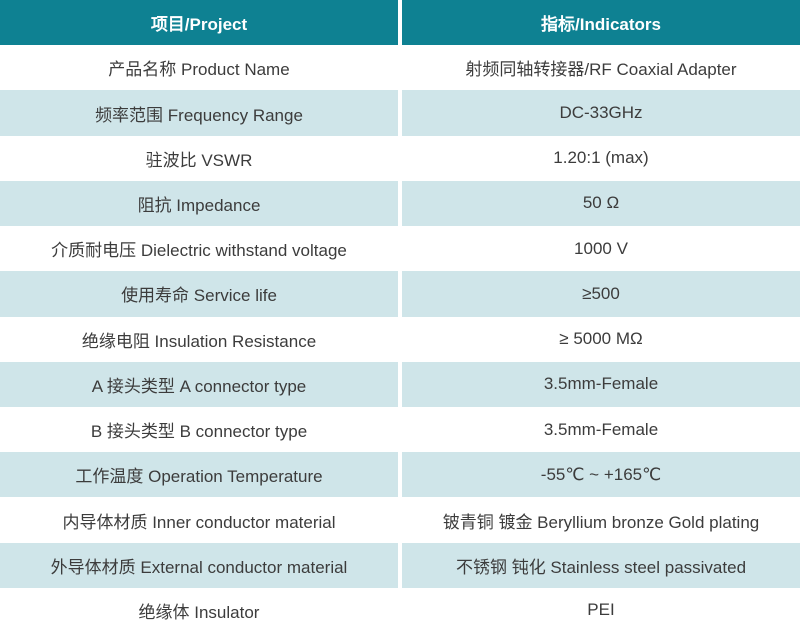 This screenshot has height=633, width=800. I want to click on row-value-cell: ≥ 5000 MΩ, so click(599, 339).